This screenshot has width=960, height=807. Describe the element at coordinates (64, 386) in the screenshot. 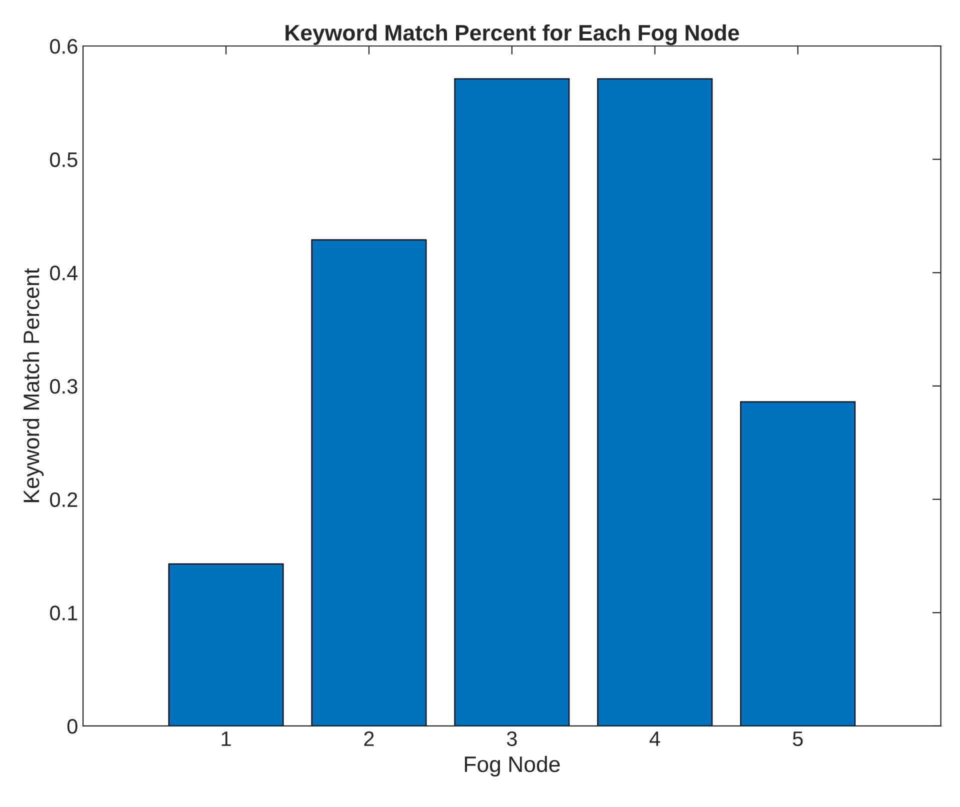

I see `y-tick-label: 0.3` at that location.